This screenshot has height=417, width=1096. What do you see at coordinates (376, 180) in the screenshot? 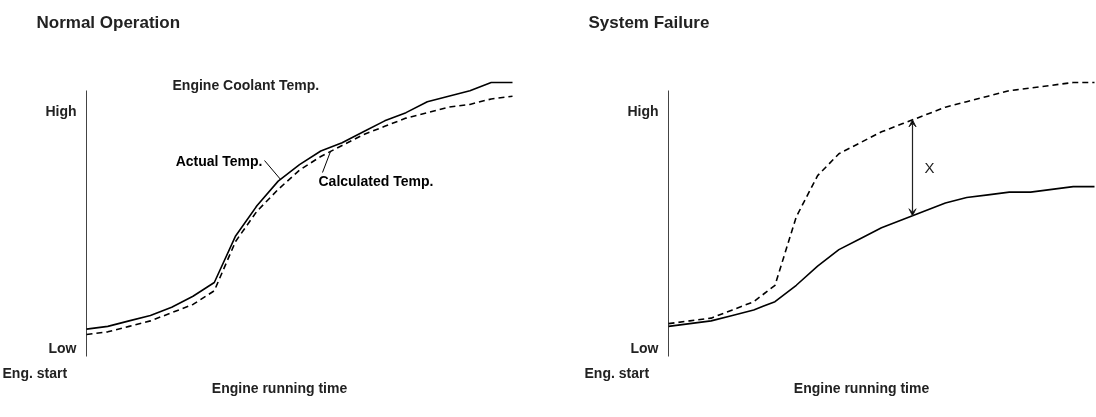
I see `series-label: Calculated Temp.` at bounding box center [376, 180].